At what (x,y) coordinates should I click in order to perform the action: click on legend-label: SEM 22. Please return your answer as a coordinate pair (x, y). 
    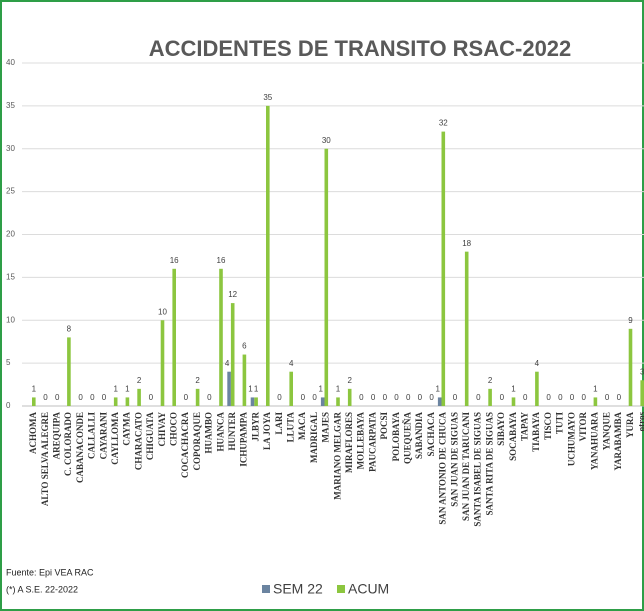
    Looking at the image, I should click on (298, 589).